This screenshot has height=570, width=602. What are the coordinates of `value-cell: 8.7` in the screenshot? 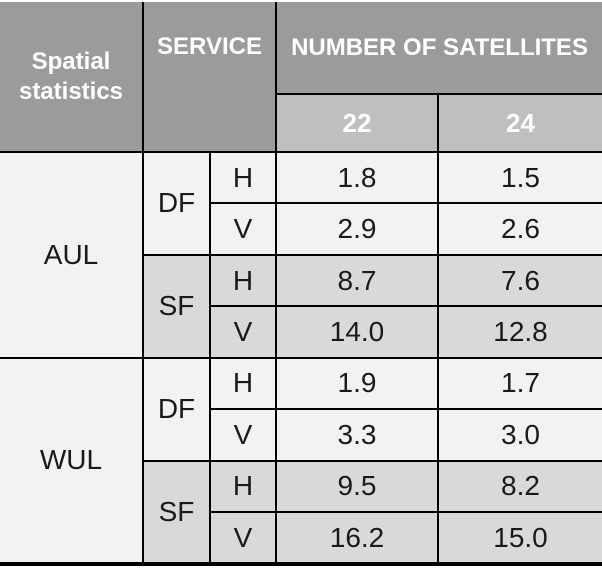 It's located at (357, 280).